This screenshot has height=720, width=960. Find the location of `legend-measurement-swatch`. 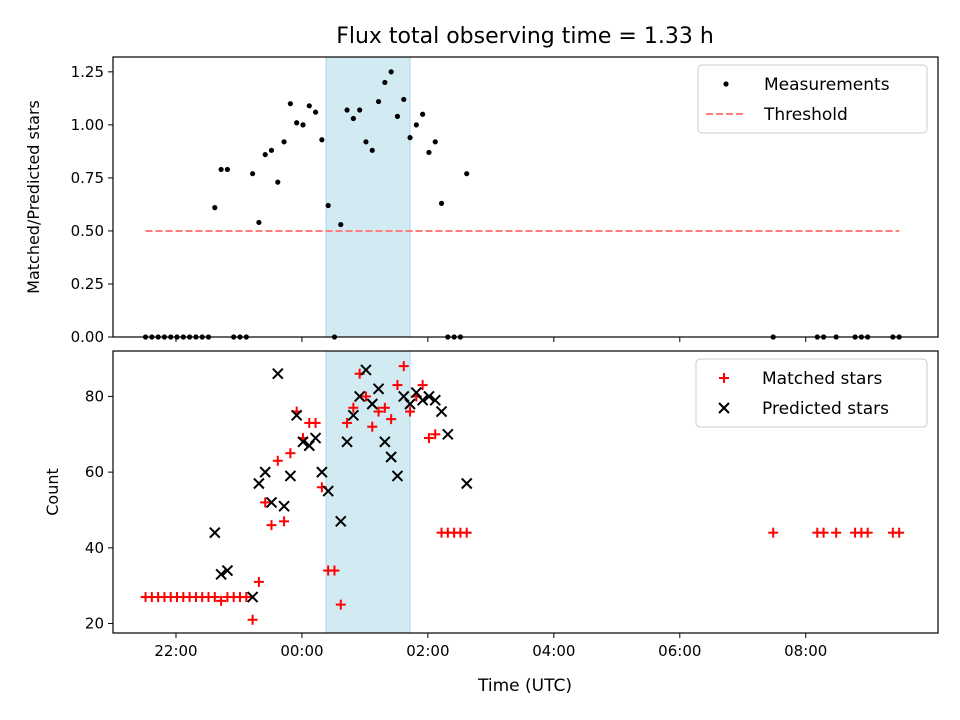

legend-measurement-swatch is located at coordinates (726, 84).